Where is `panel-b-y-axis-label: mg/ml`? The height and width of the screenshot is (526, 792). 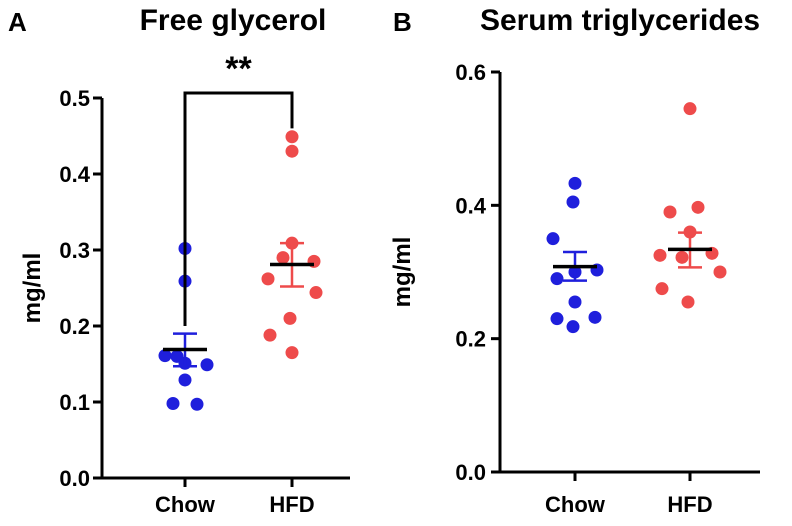 panel-b-y-axis-label: mg/ml is located at coordinates (402, 272).